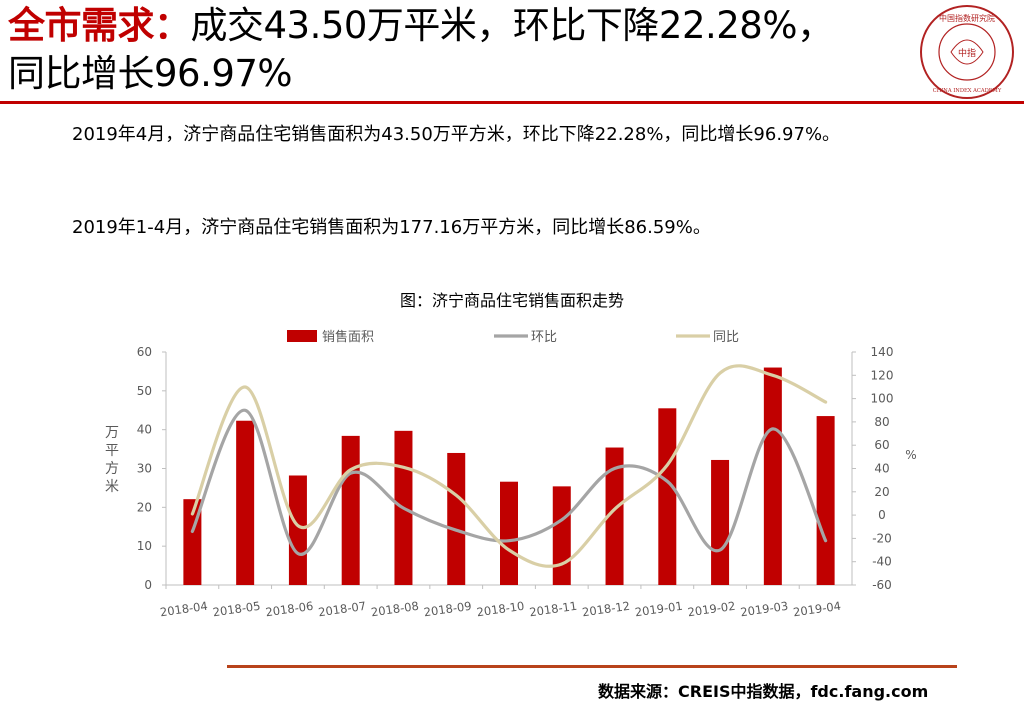 Image resolution: width=1024 pixels, height=709 pixels. Describe the element at coordinates (237, 609) in the screenshot. I see `x-tick-label: 2018-05` at that location.